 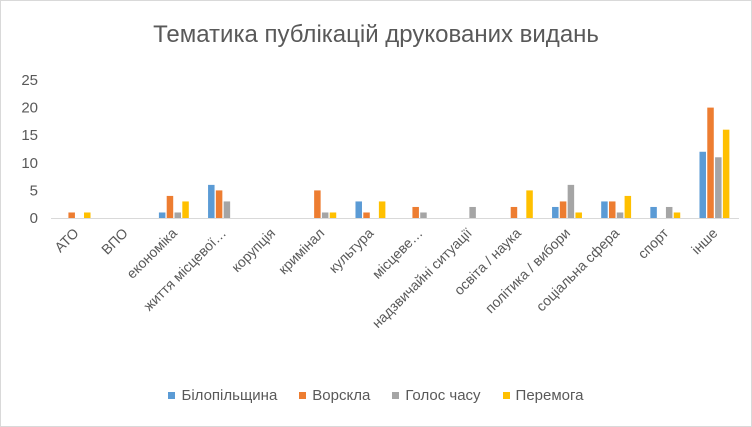 I want to click on legend-item: Перемога, so click(x=543, y=395).